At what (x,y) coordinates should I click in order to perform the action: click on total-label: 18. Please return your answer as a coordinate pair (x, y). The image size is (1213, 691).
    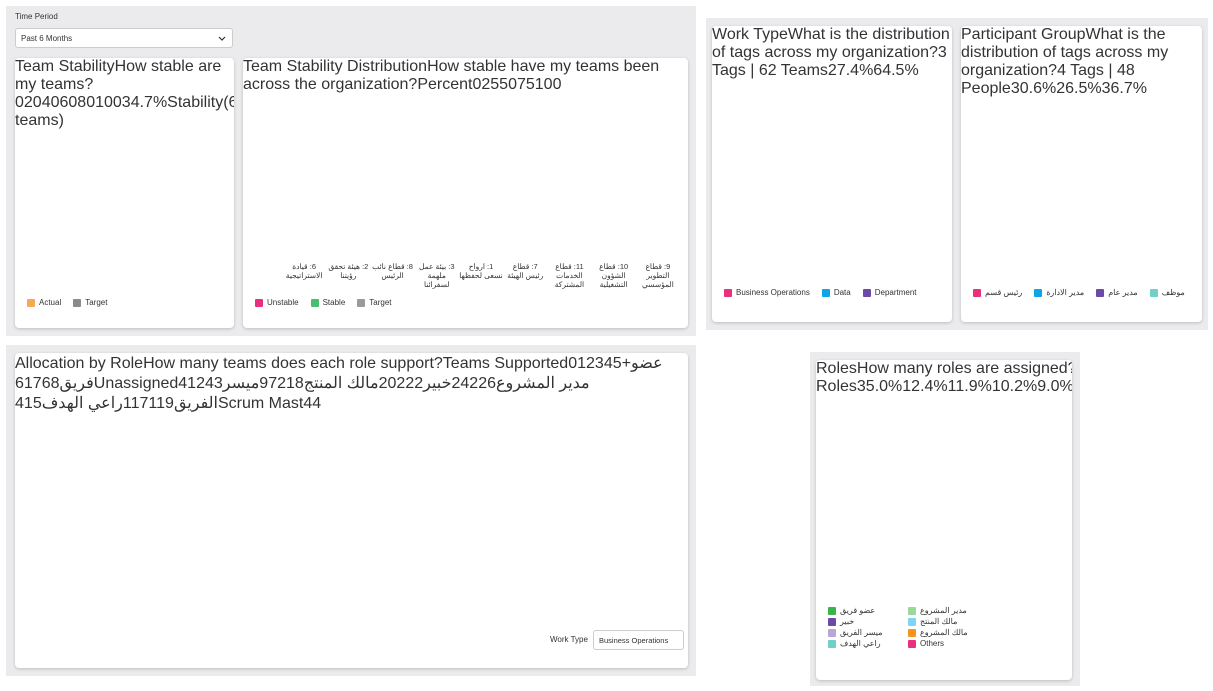
    Looking at the image, I should click on (295, 383).